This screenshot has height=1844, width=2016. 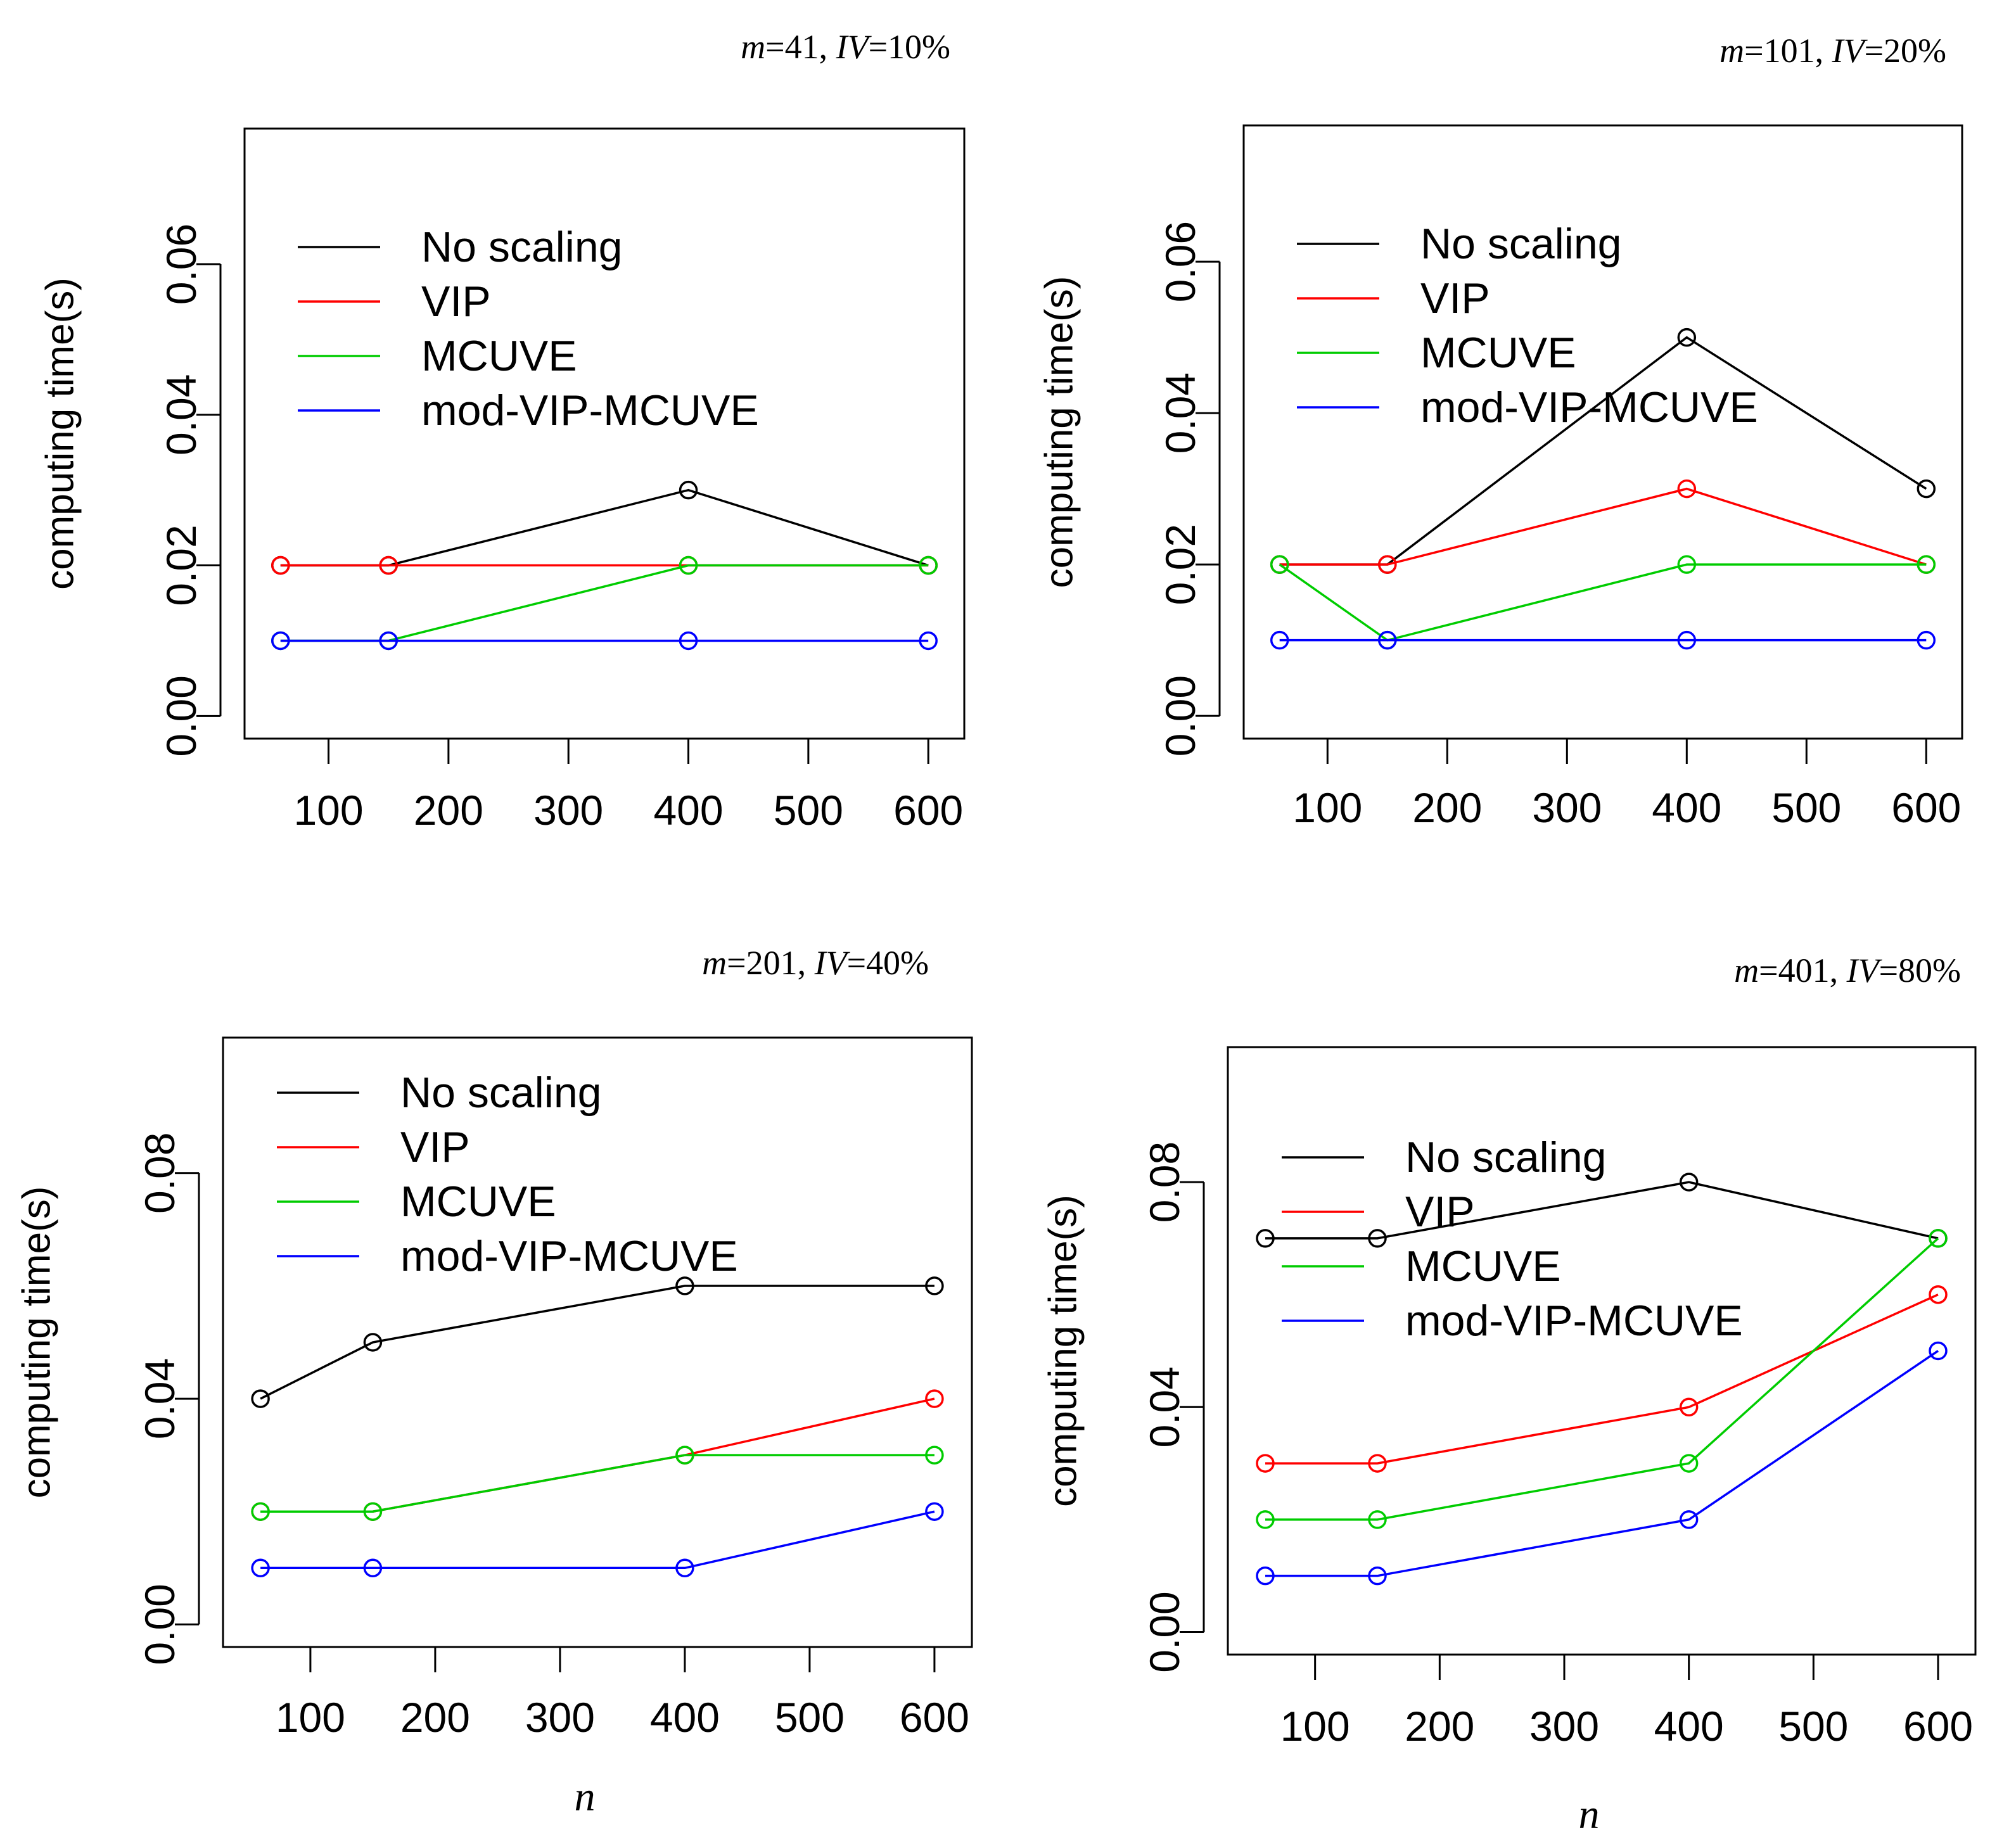 What do you see at coordinates (181, 565) in the screenshot?
I see `y-tick-label: 0.02` at bounding box center [181, 565].